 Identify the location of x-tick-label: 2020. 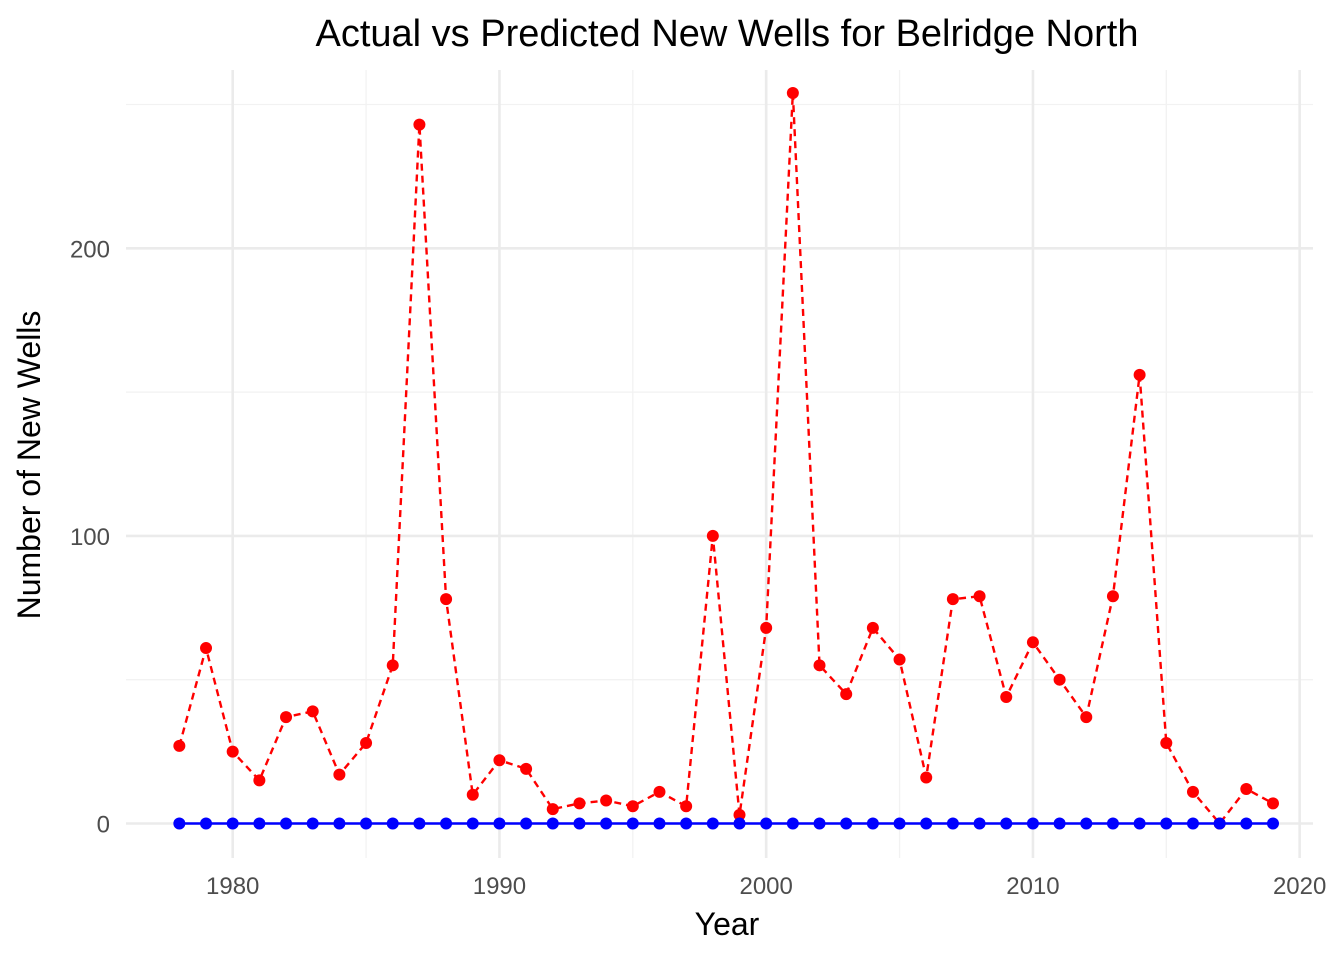
(1299, 886).